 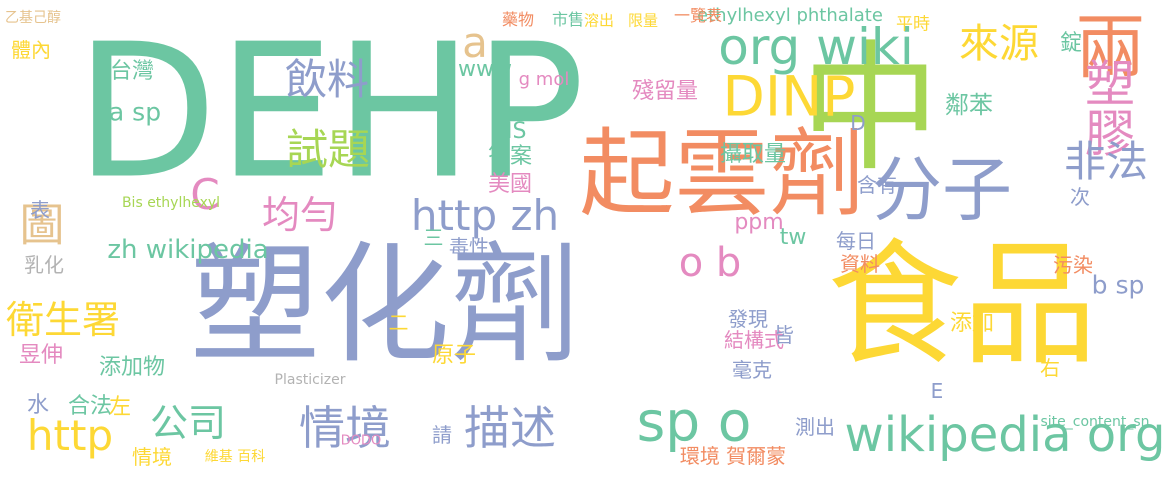 What do you see at coordinates (485, 215) in the screenshot?
I see `cloud-word: http zh` at bounding box center [485, 215].